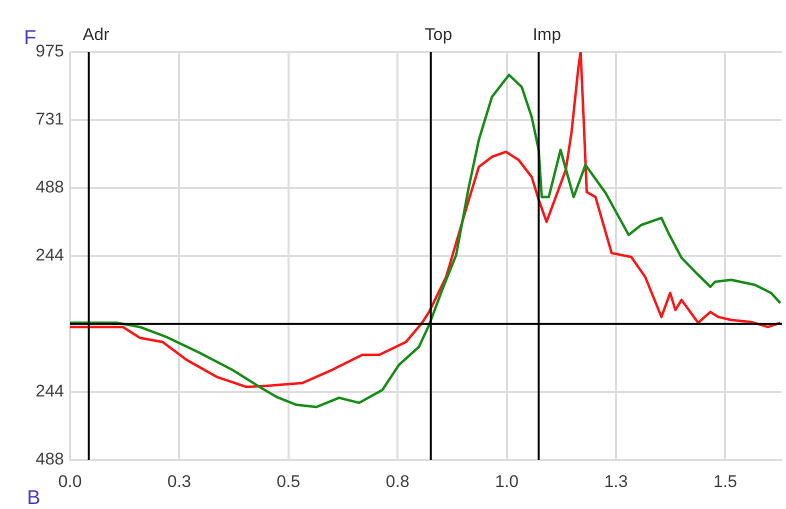 The width and height of the screenshot is (786, 509). I want to click on y-tick-label: 975, so click(50, 51).